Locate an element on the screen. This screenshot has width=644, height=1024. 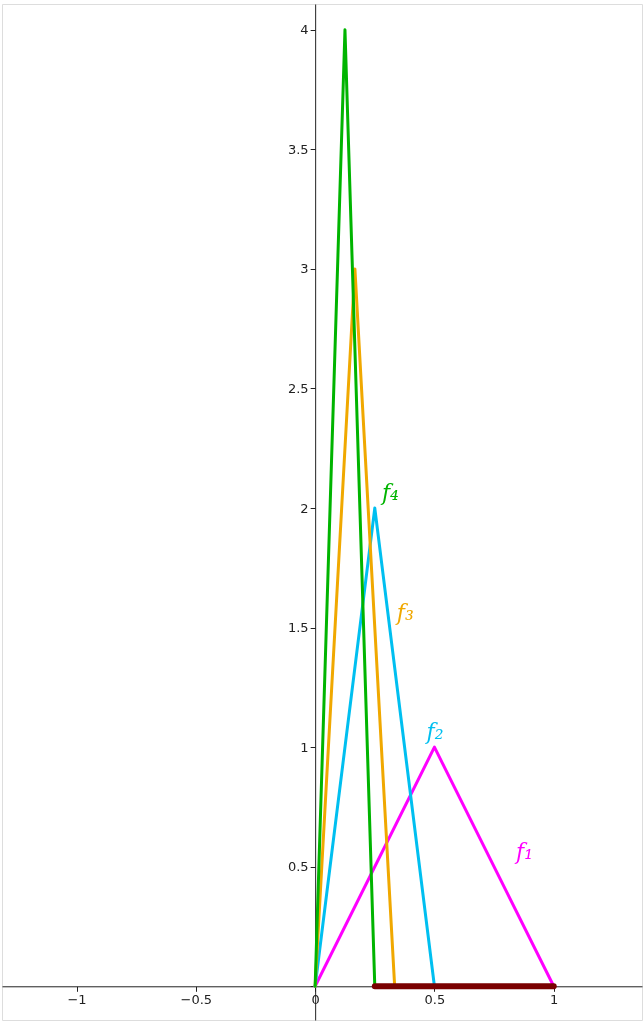
series-label: f₂ is located at coordinates (434, 732).